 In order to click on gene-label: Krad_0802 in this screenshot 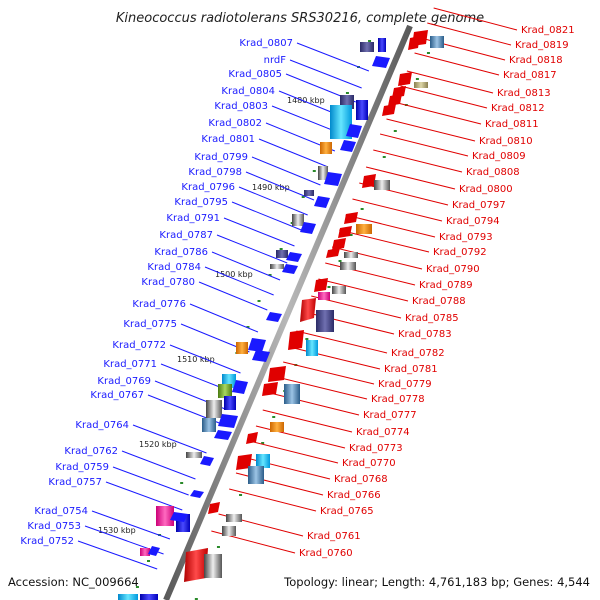, I will do `click(235, 123)`.